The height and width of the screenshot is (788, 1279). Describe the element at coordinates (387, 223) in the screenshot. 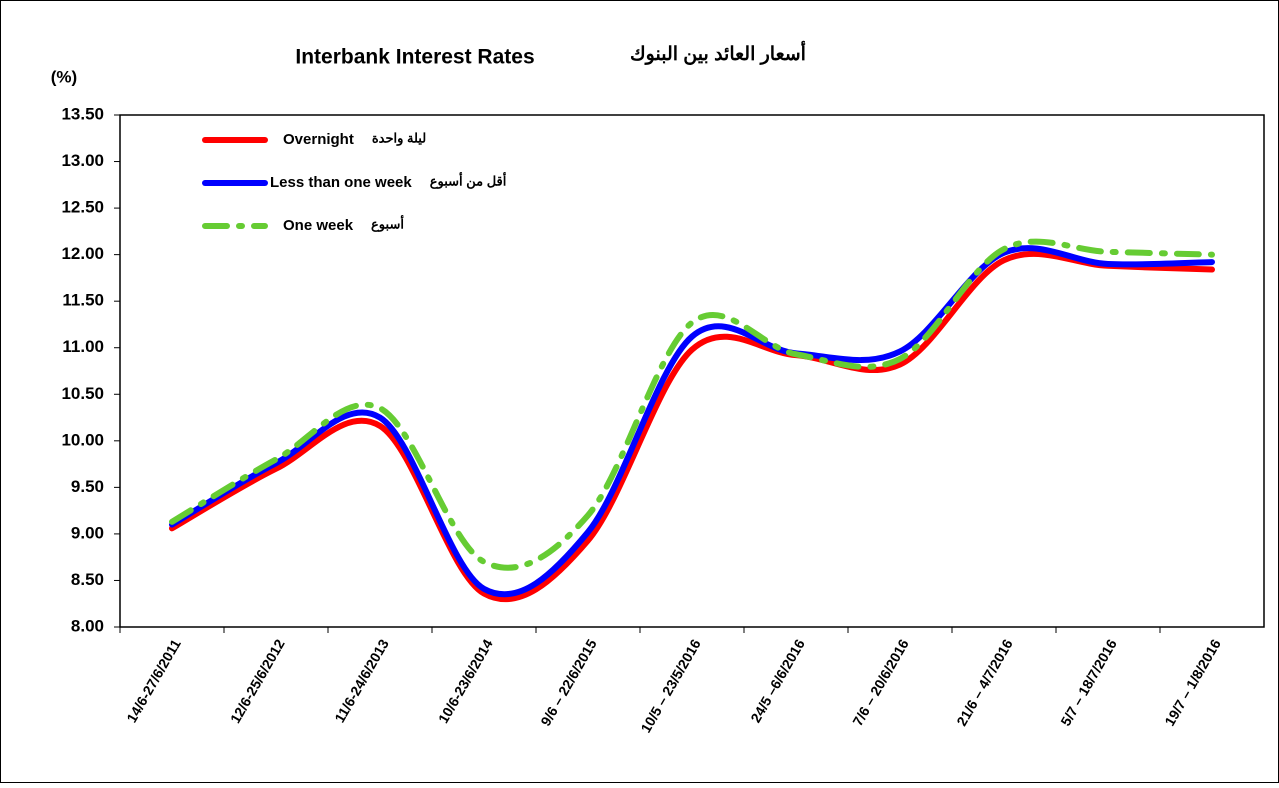

I see `legend-label-ar: أسبوع` at that location.